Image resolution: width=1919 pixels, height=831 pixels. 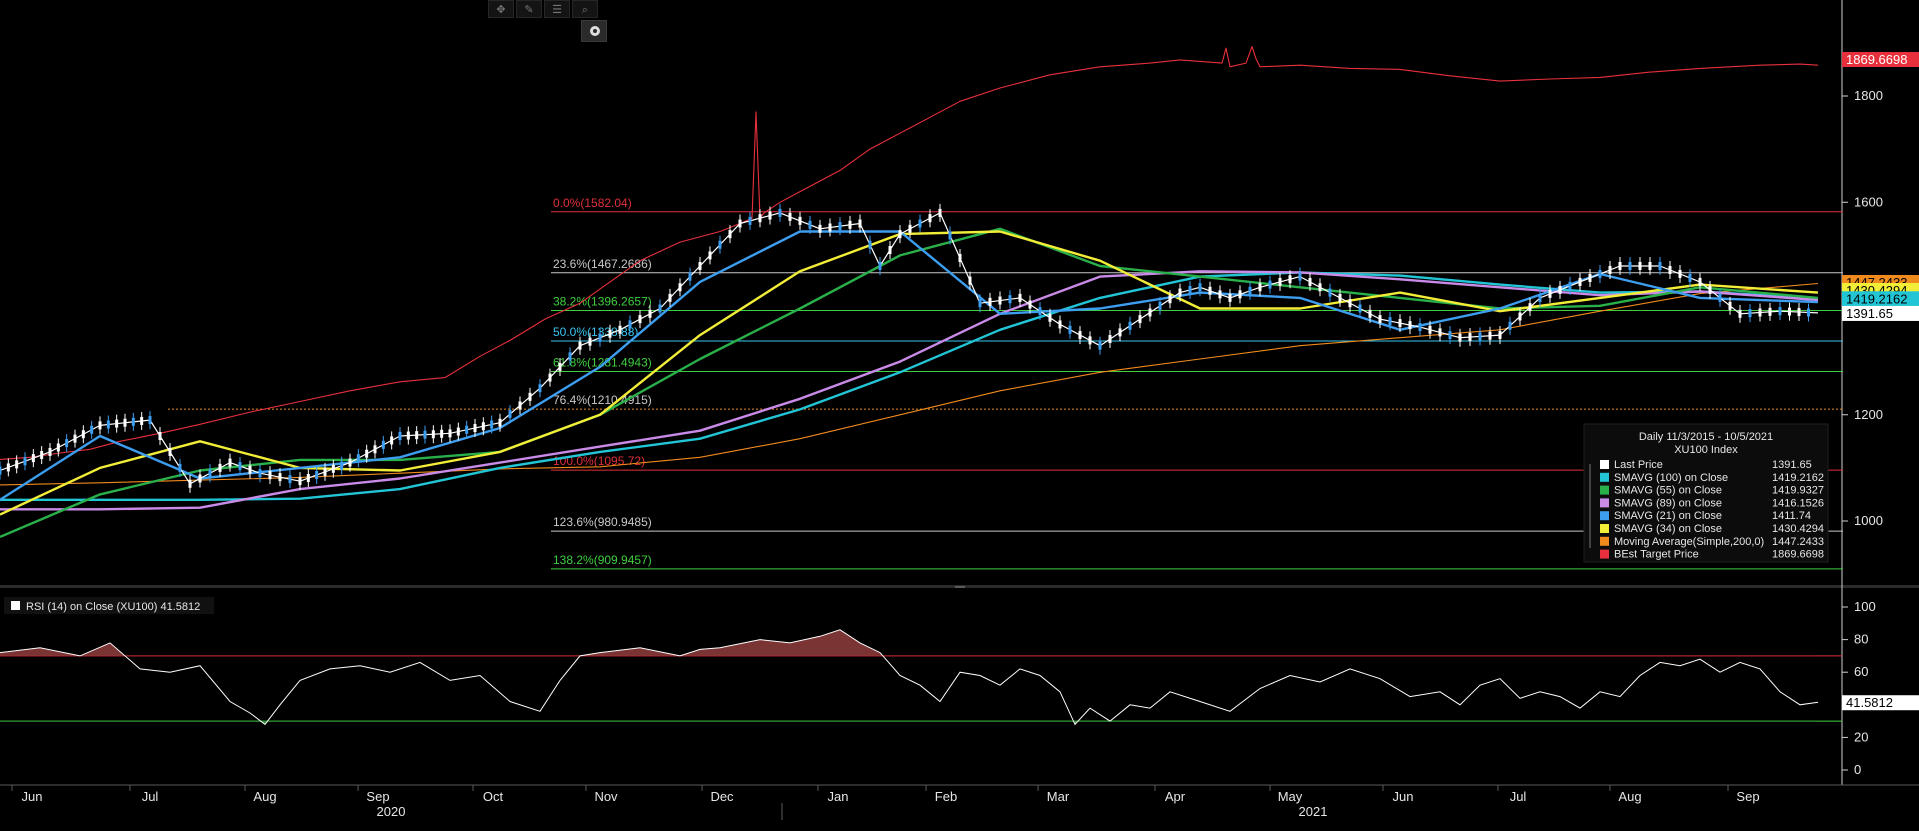 What do you see at coordinates (264, 796) in the screenshot?
I see `x-month-label: Aug` at bounding box center [264, 796].